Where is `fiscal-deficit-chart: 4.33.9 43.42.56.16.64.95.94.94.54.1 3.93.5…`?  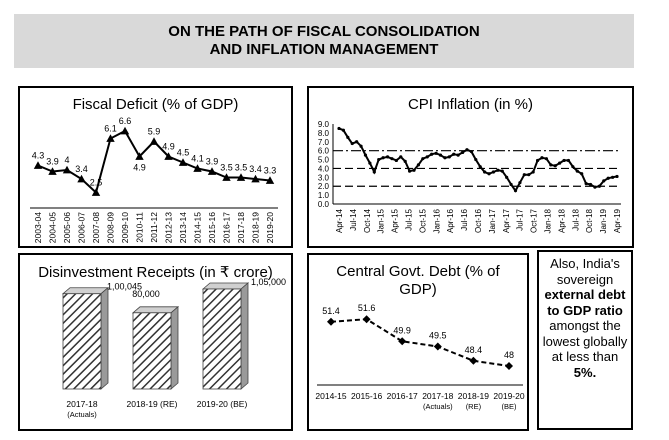
fiscal-deficit-chart: 4.33.9 43.42.56.16.64.95.94.94.54.1 3.93.5… is located at coordinates (154, 179).